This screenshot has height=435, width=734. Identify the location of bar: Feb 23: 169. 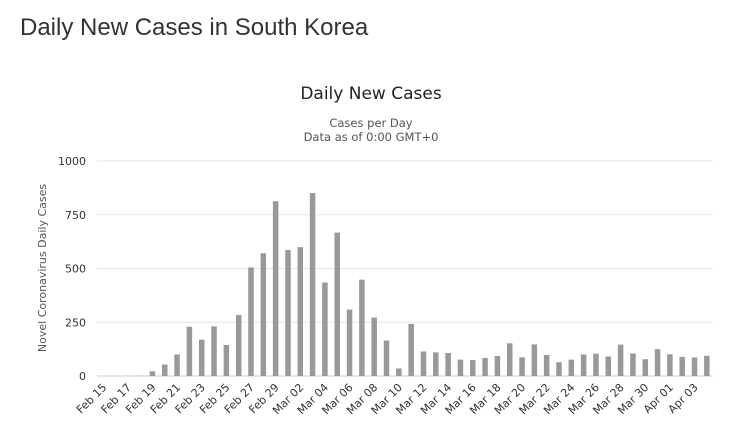
(201, 357).